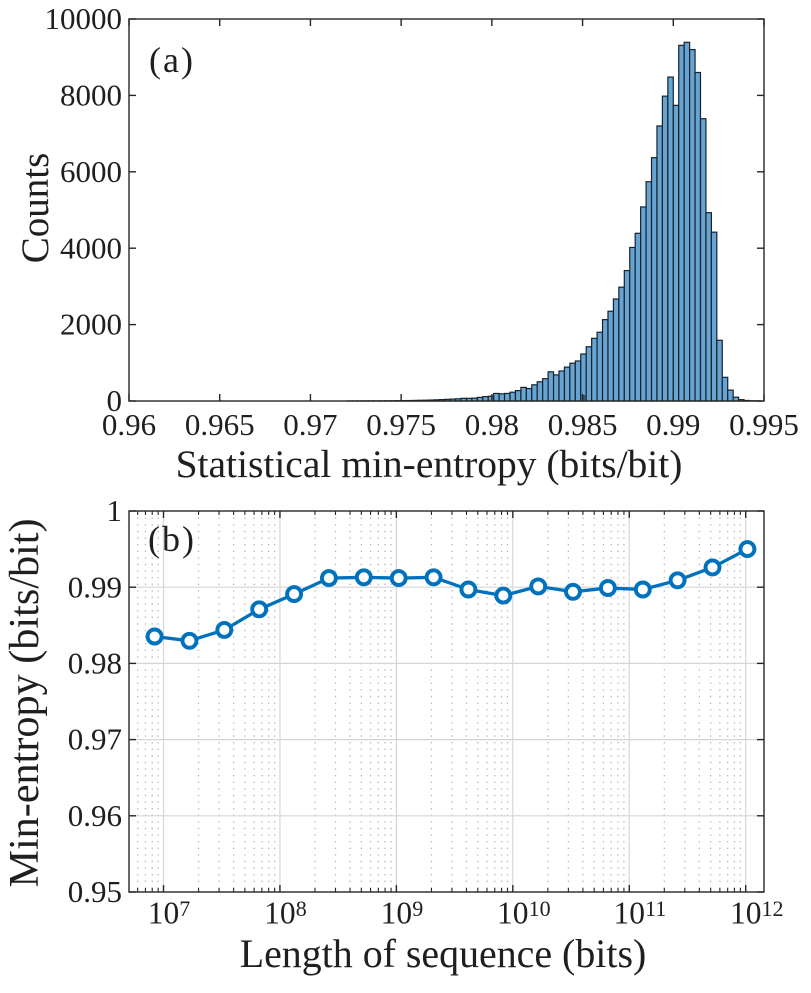 The width and height of the screenshot is (811, 993). I want to click on svg-text: 7, so click(184, 908).